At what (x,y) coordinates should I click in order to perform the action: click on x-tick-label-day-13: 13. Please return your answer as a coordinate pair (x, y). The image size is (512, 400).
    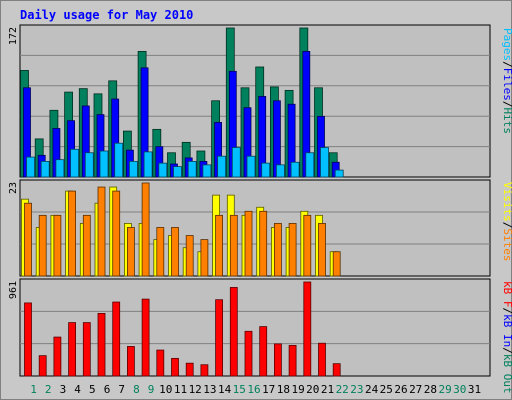
    Looking at the image, I should click on (209, 389).